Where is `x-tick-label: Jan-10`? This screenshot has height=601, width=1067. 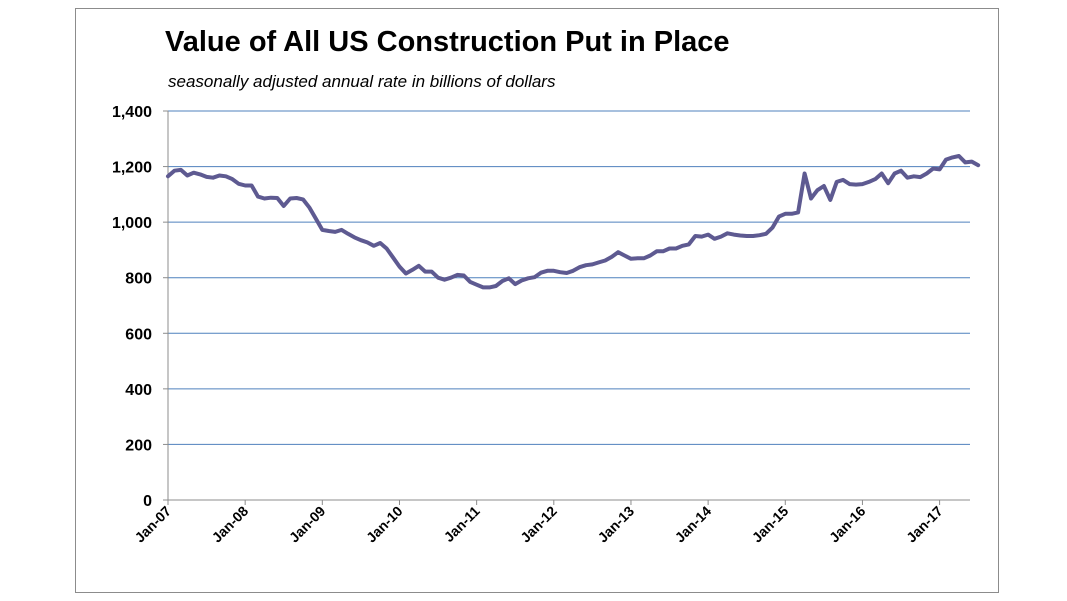
x-tick-label: Jan-10 is located at coordinates (384, 524).